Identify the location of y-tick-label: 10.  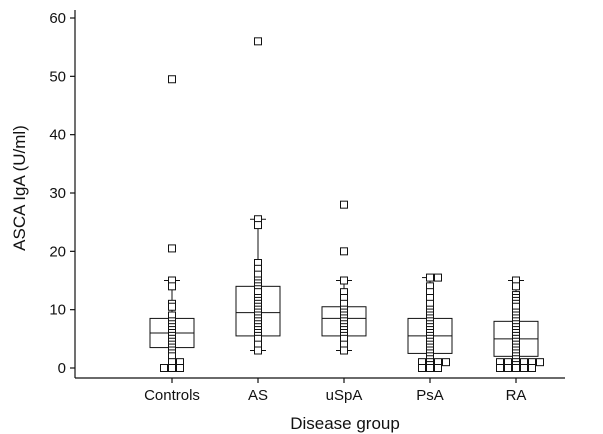
(57, 310).